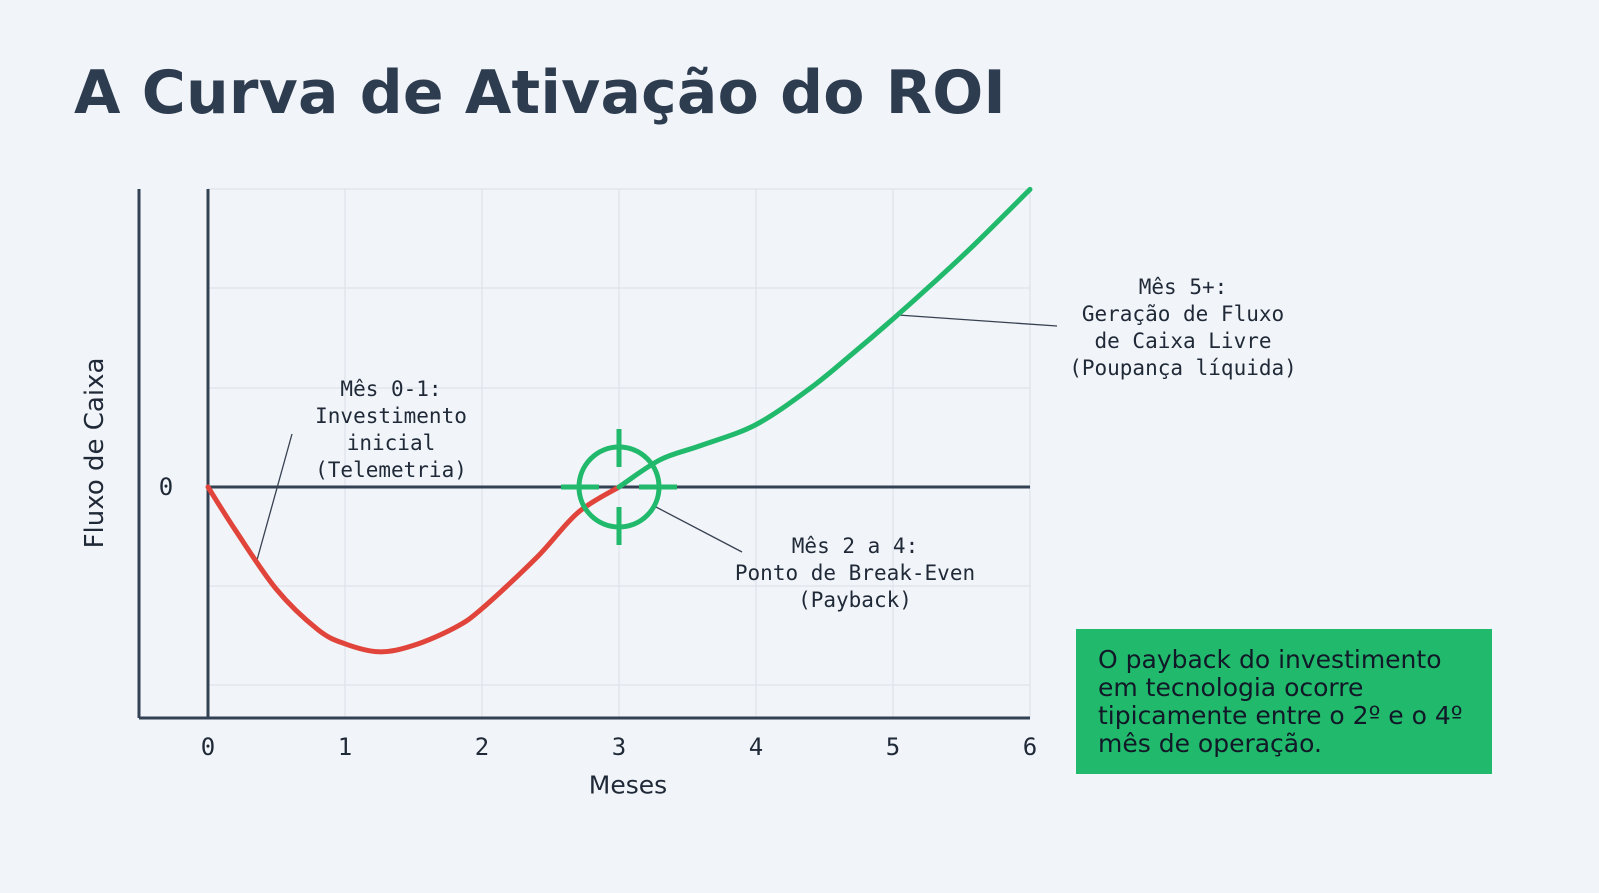 The height and width of the screenshot is (893, 1599). I want to click on series-line-investment, so click(413, 569).